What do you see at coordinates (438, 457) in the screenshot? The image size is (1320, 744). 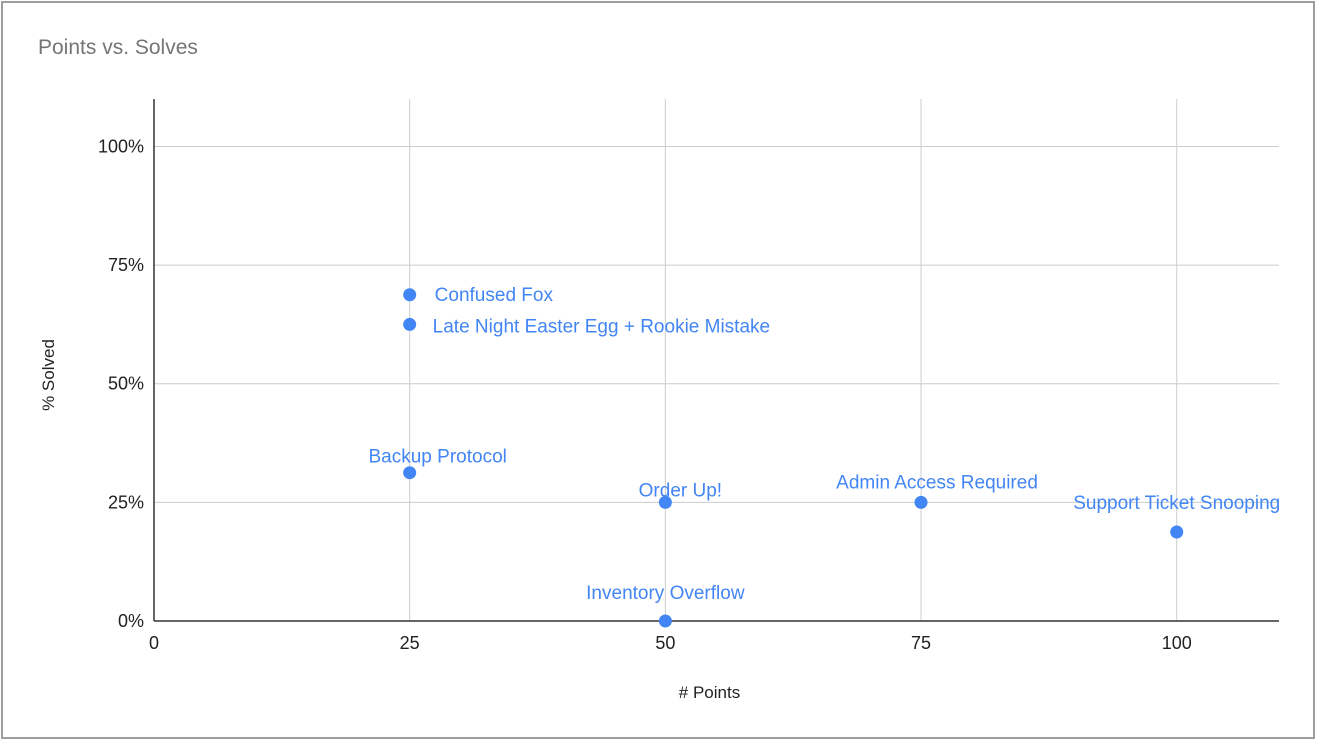 I see `point-label: Backup Protocol` at bounding box center [438, 457].